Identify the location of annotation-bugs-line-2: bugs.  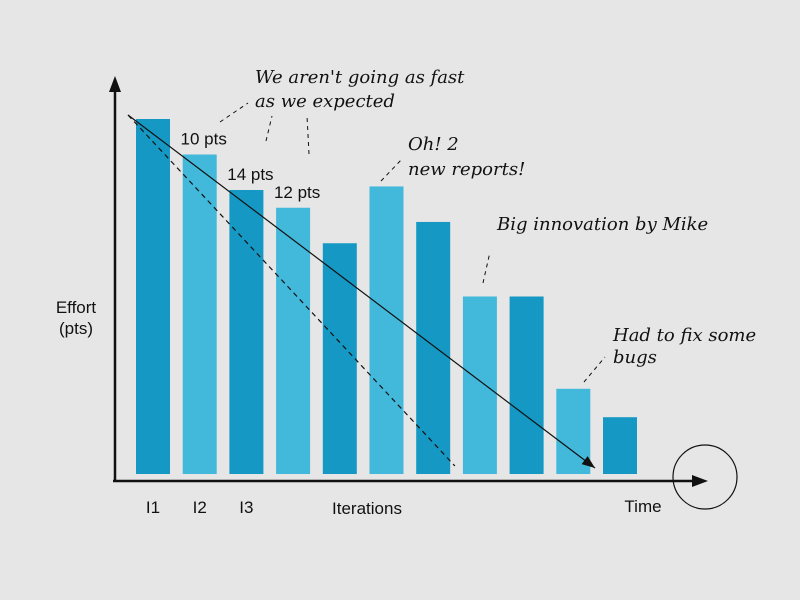
(635, 357).